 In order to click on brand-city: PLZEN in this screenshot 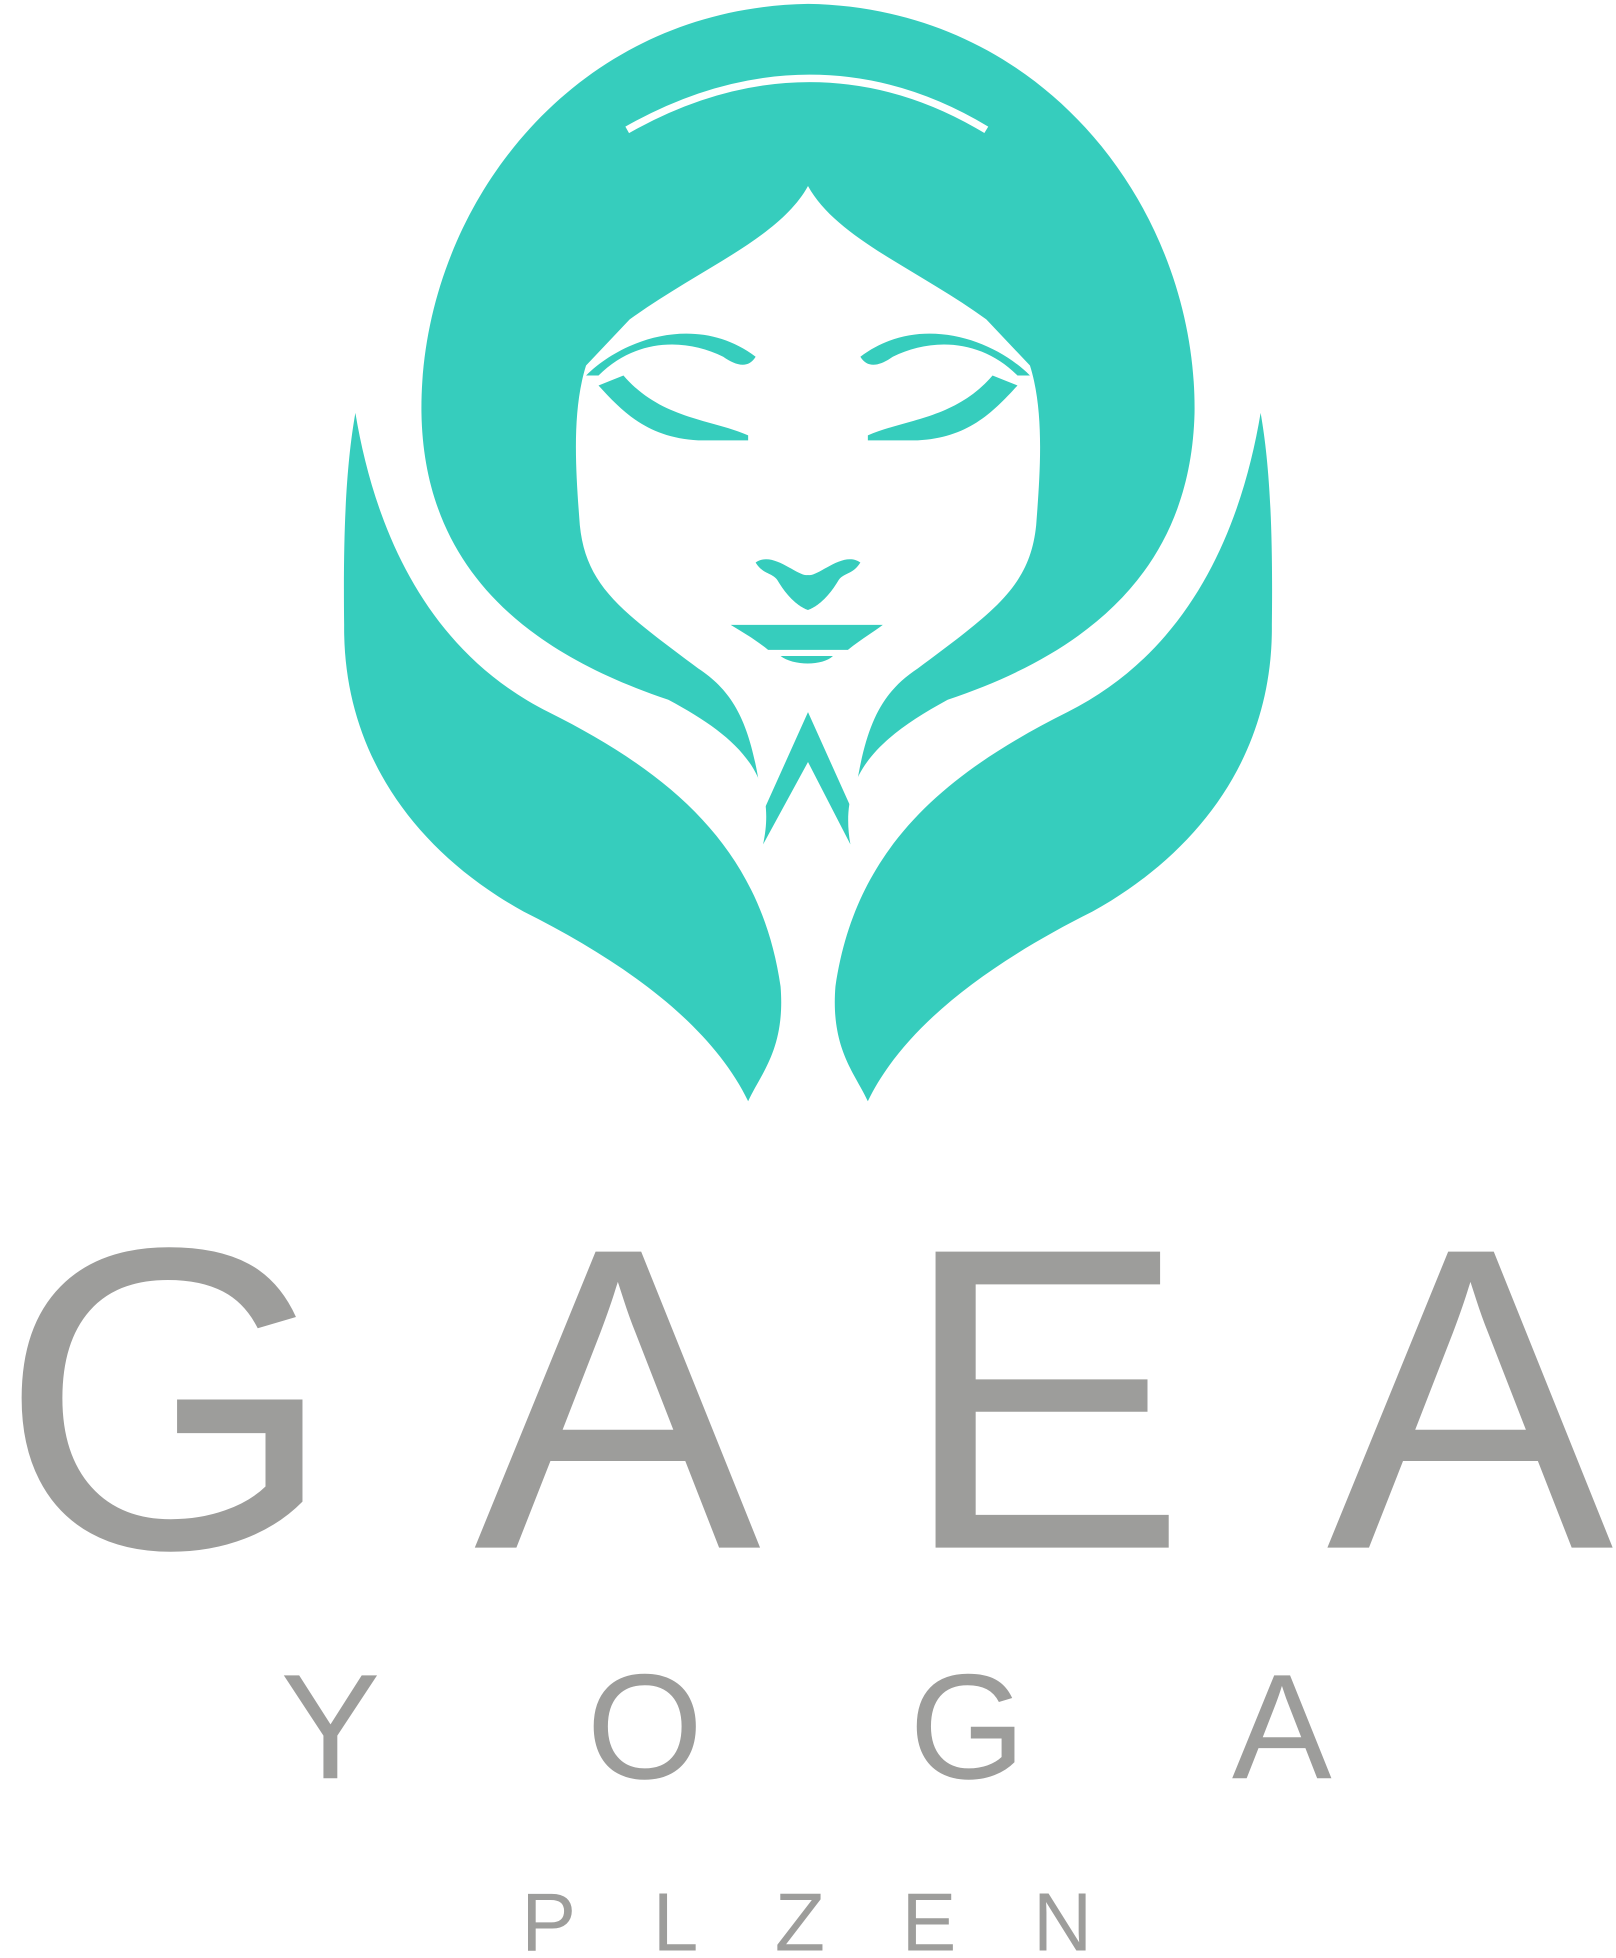, I will do `click(806, 1917)`.